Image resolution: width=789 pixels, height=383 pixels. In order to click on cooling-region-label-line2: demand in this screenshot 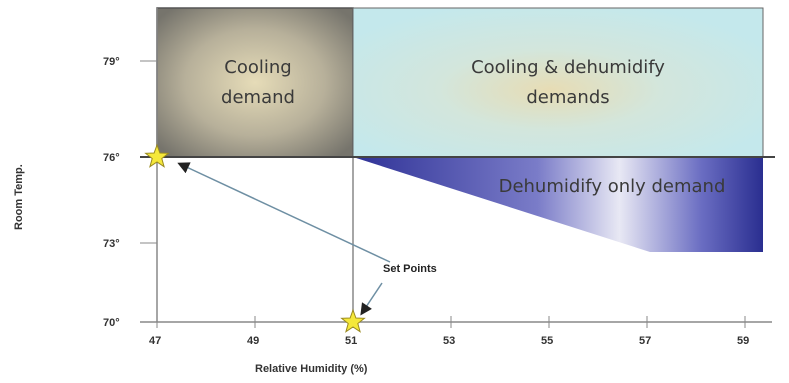, I will do `click(258, 97)`.